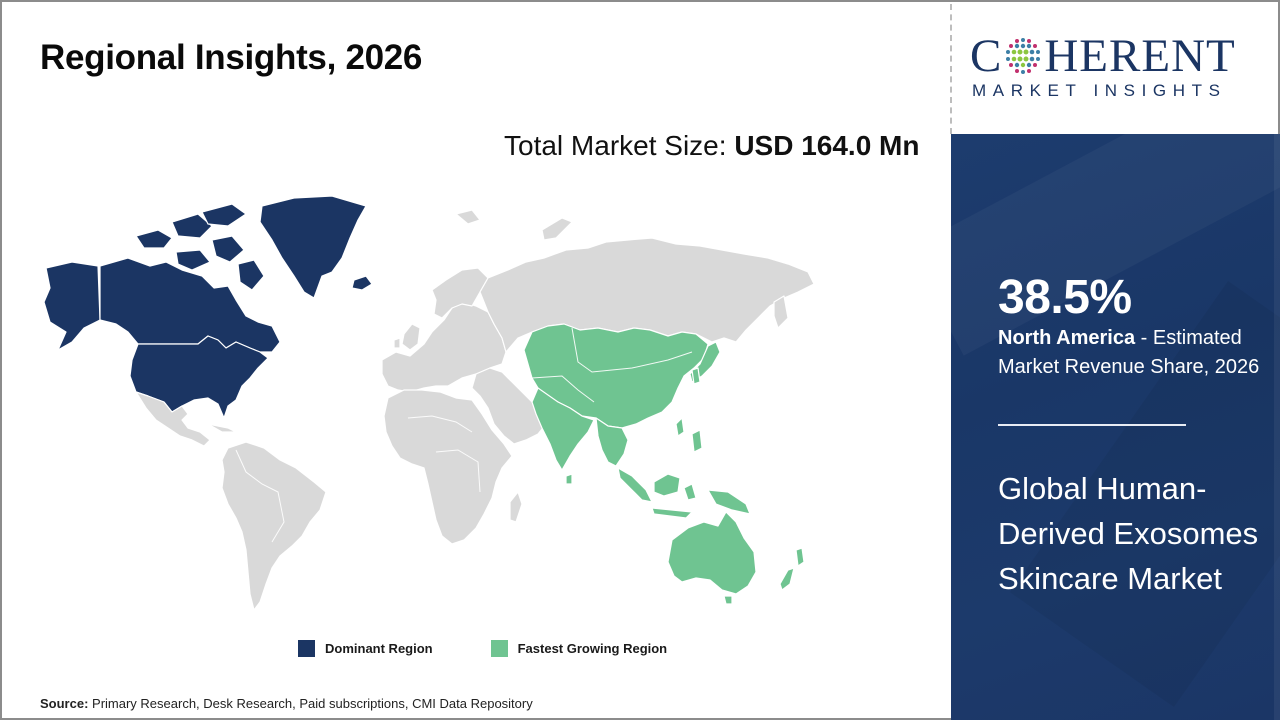 This screenshot has width=1280, height=720. Describe the element at coordinates (465, 456) in the screenshot. I see `region-mea` at that location.